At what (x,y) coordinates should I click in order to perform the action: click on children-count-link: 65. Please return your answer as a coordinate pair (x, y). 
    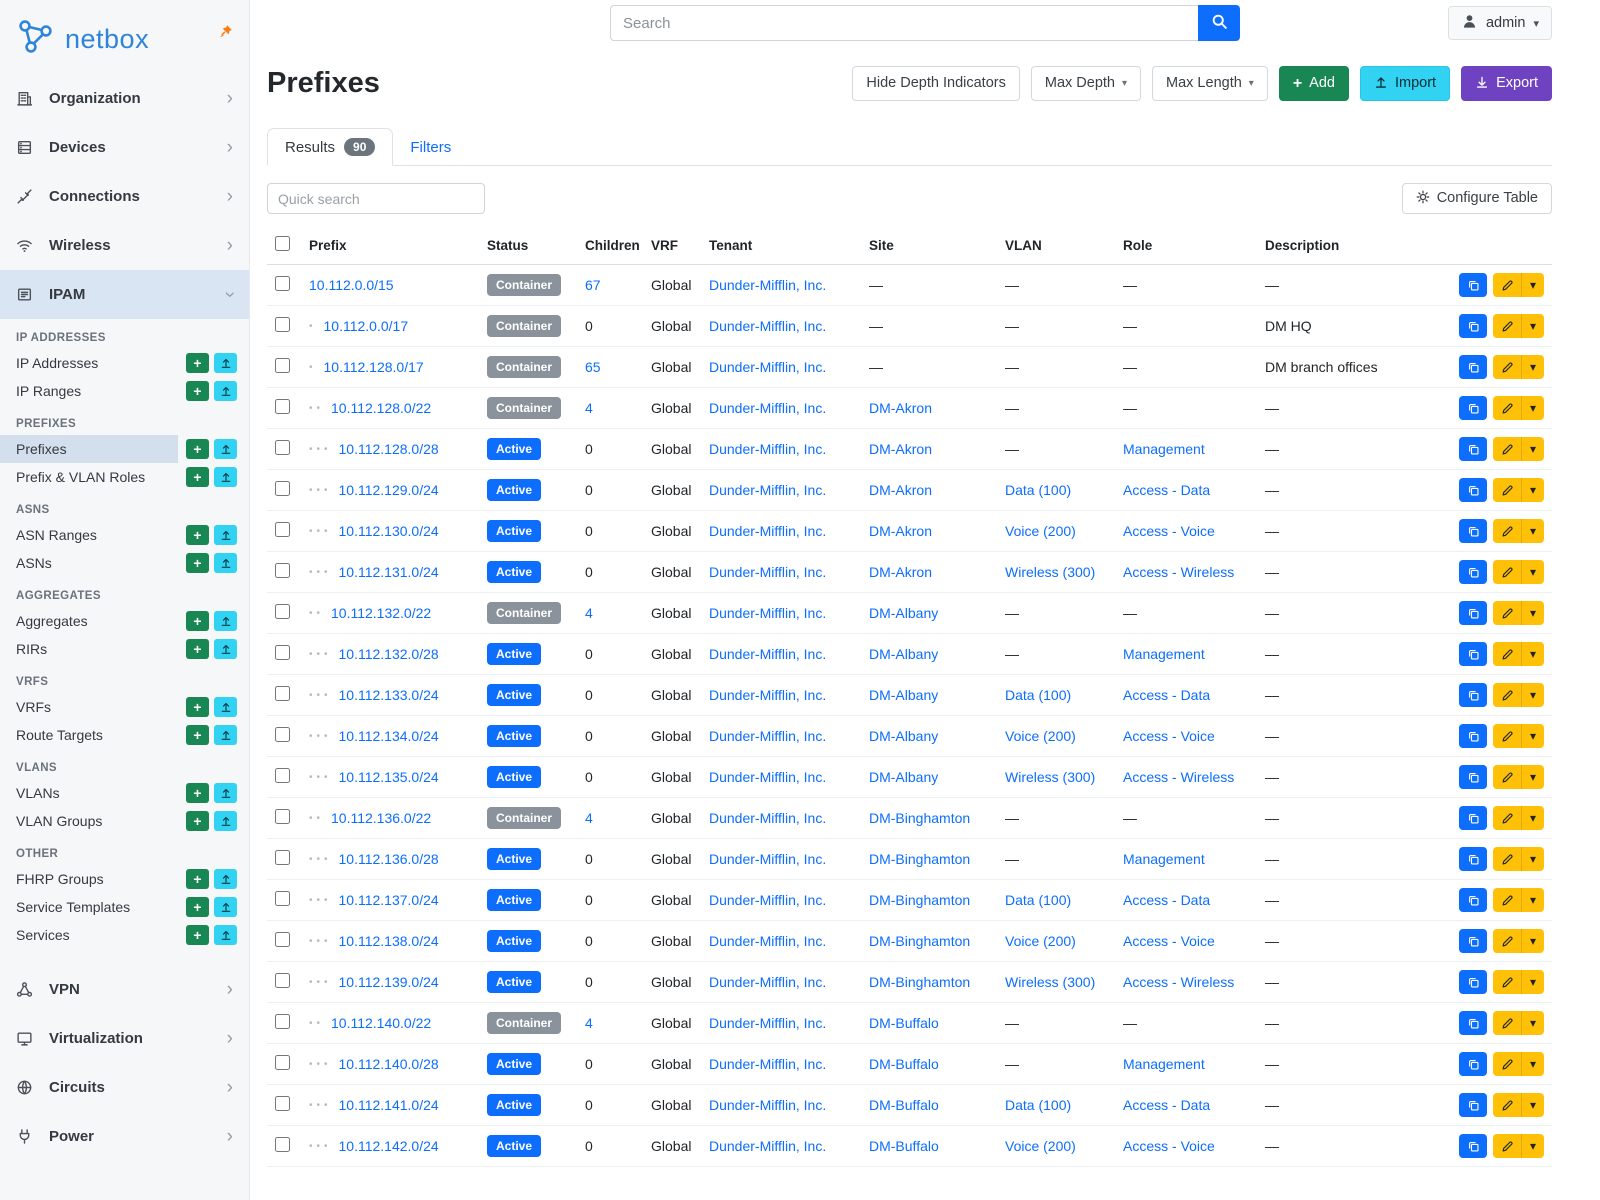
    Looking at the image, I should click on (593, 367).